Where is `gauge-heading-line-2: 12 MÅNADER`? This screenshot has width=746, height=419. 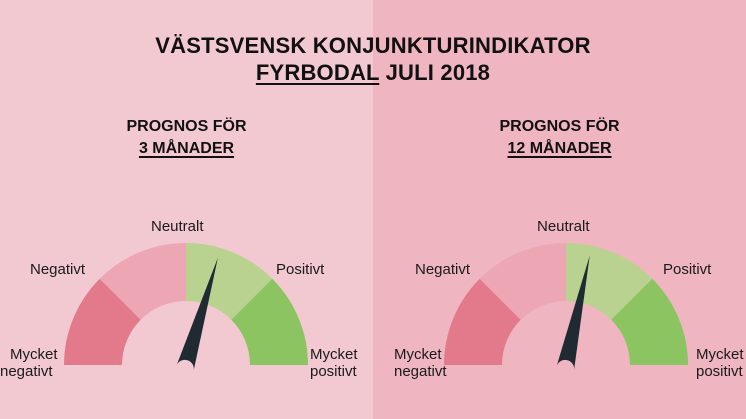 gauge-heading-line-2: 12 MÅNADER is located at coordinates (559, 148).